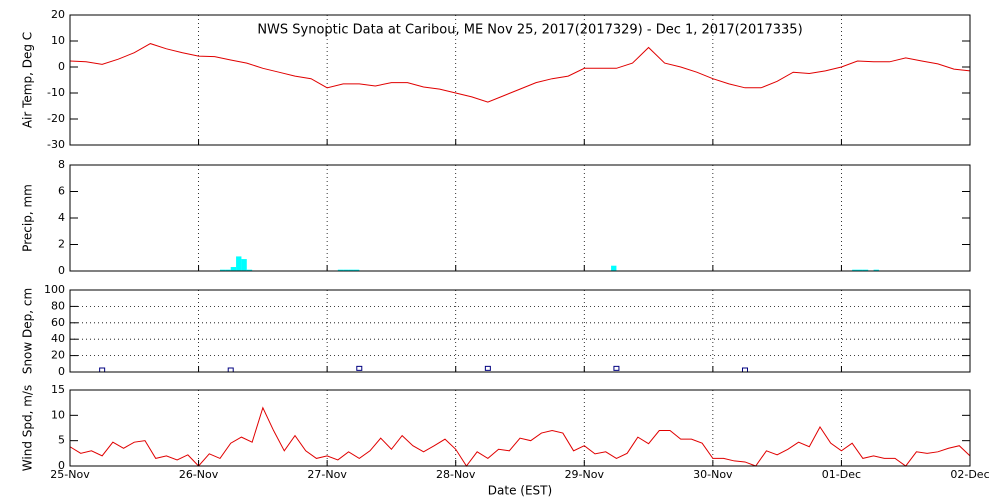 The height and width of the screenshot is (500, 1000). What do you see at coordinates (841, 474) in the screenshot?
I see `x-tick-label: 01-Dec` at bounding box center [841, 474].